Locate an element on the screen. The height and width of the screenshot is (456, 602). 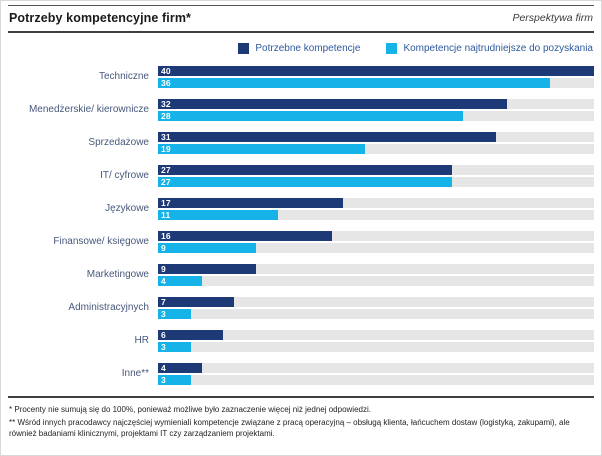
chart-row: Techniczne 40 36 is located at coordinates (301, 77).